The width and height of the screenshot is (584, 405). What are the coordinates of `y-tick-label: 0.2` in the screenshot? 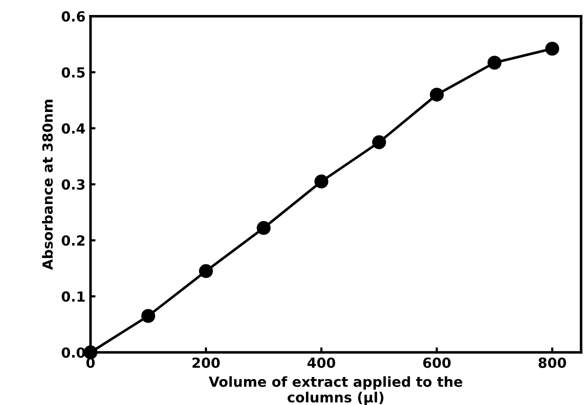 It's located at (73, 240).